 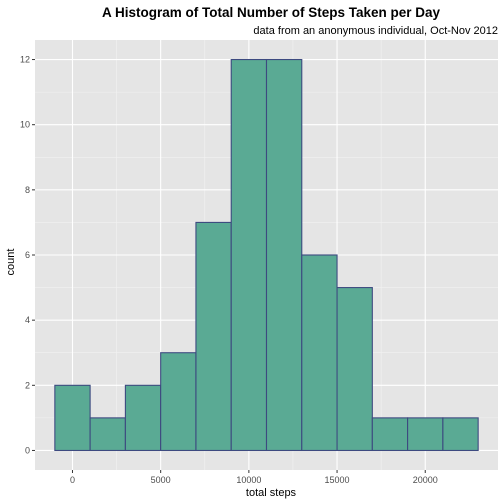 I want to click on x-tick-label: 10000, so click(x=248, y=480).